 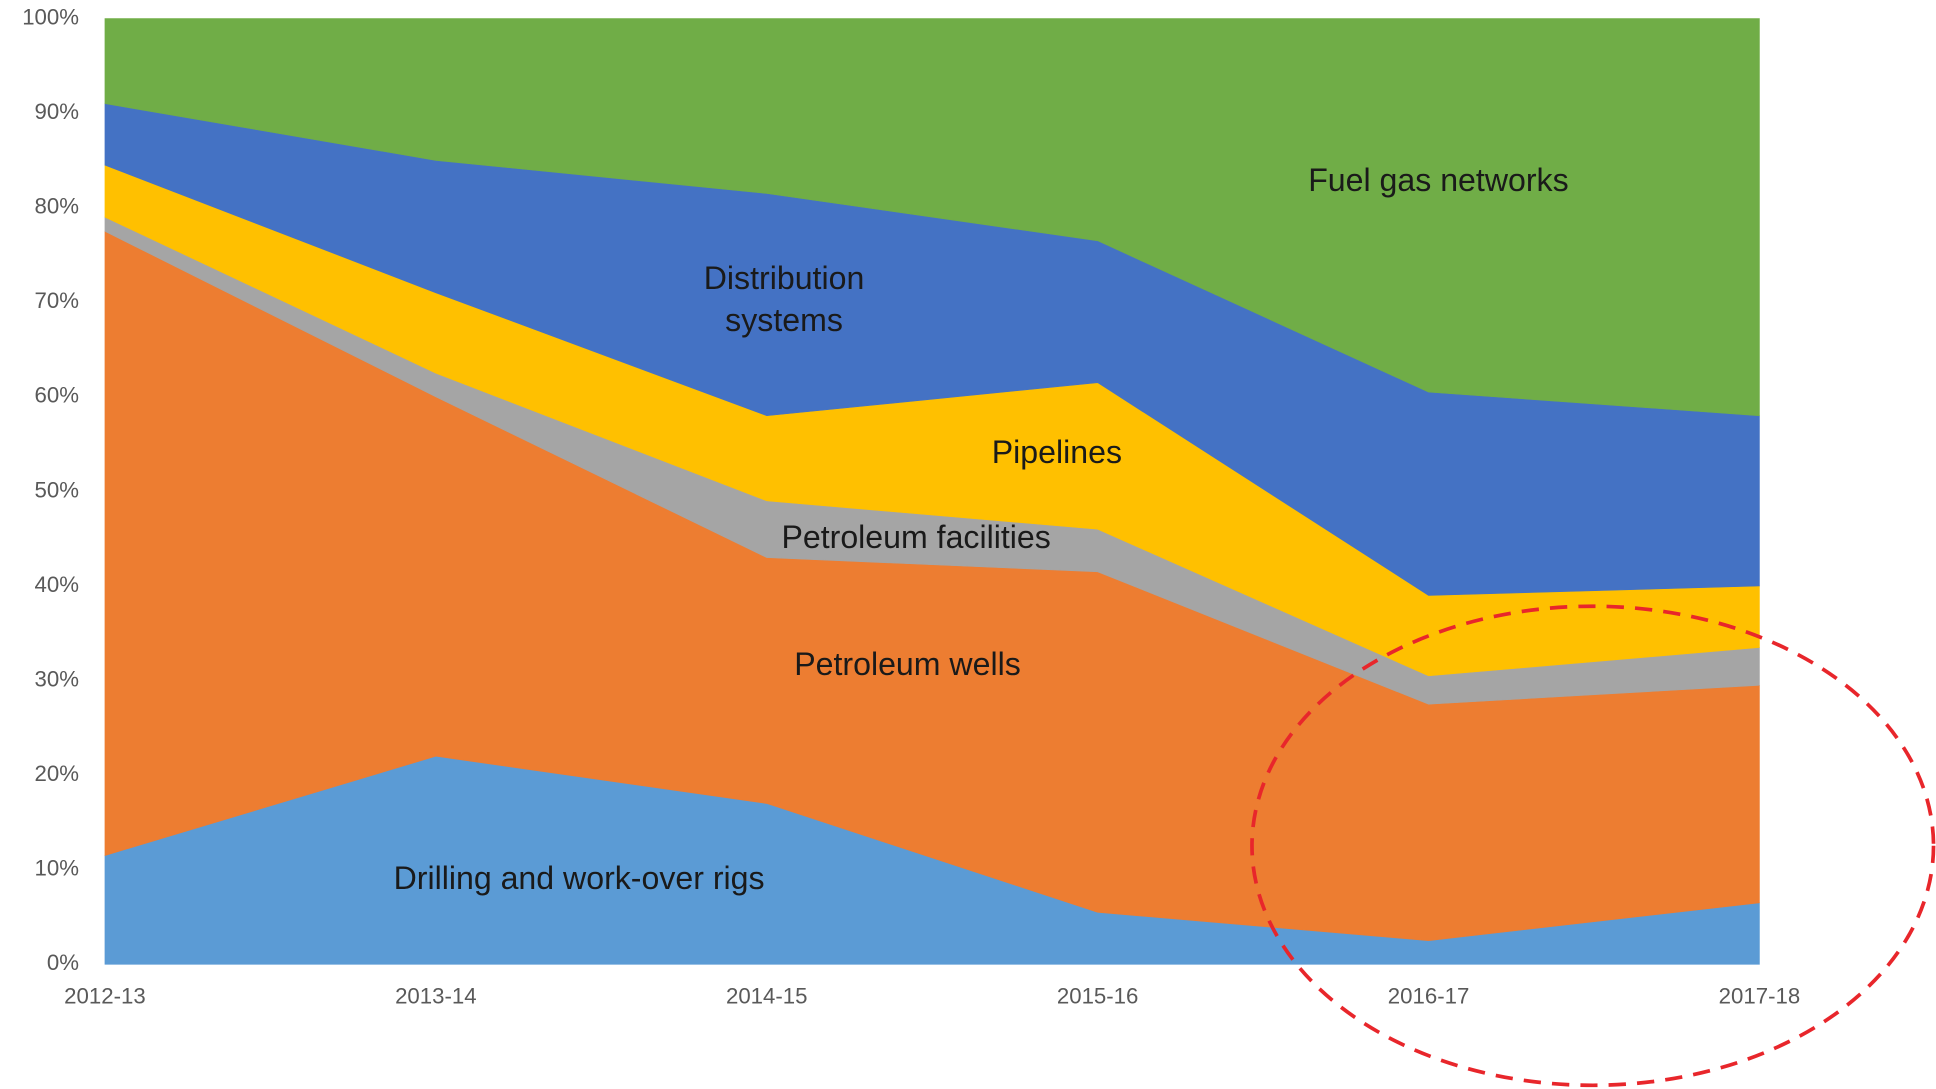 What do you see at coordinates (57, 773) in the screenshot?
I see `y-tick-label: 20%` at bounding box center [57, 773].